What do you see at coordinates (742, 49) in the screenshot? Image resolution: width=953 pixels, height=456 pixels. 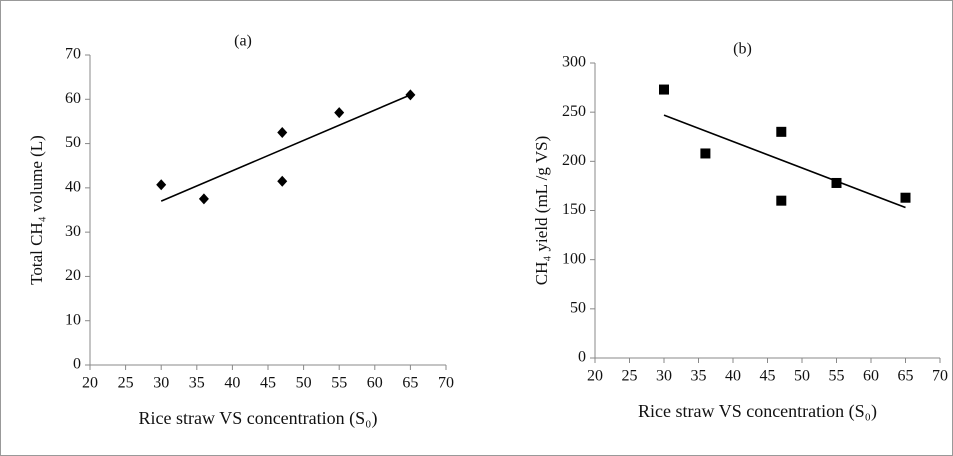 I see `chart-title: (b)` at bounding box center [742, 49].